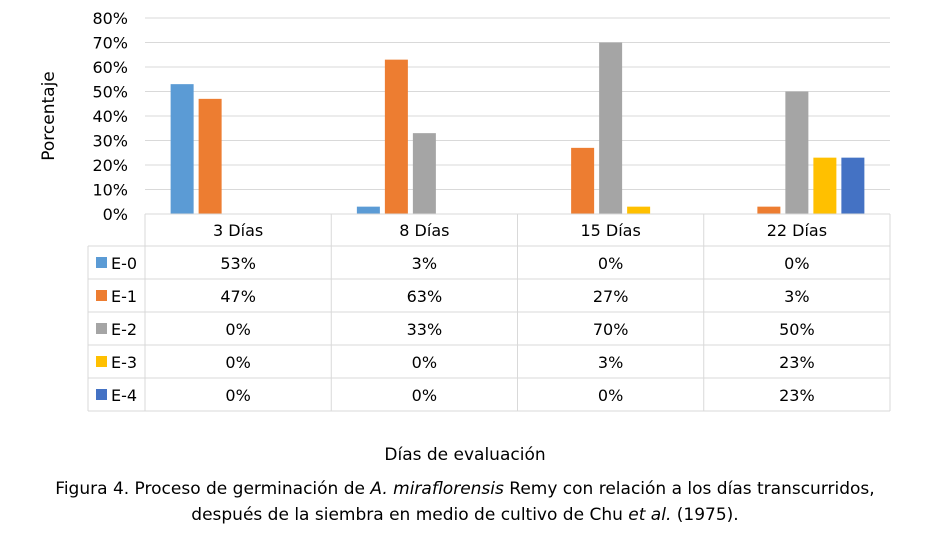 The image size is (930, 536). I want to click on data-cell: 53%, so click(238, 263).